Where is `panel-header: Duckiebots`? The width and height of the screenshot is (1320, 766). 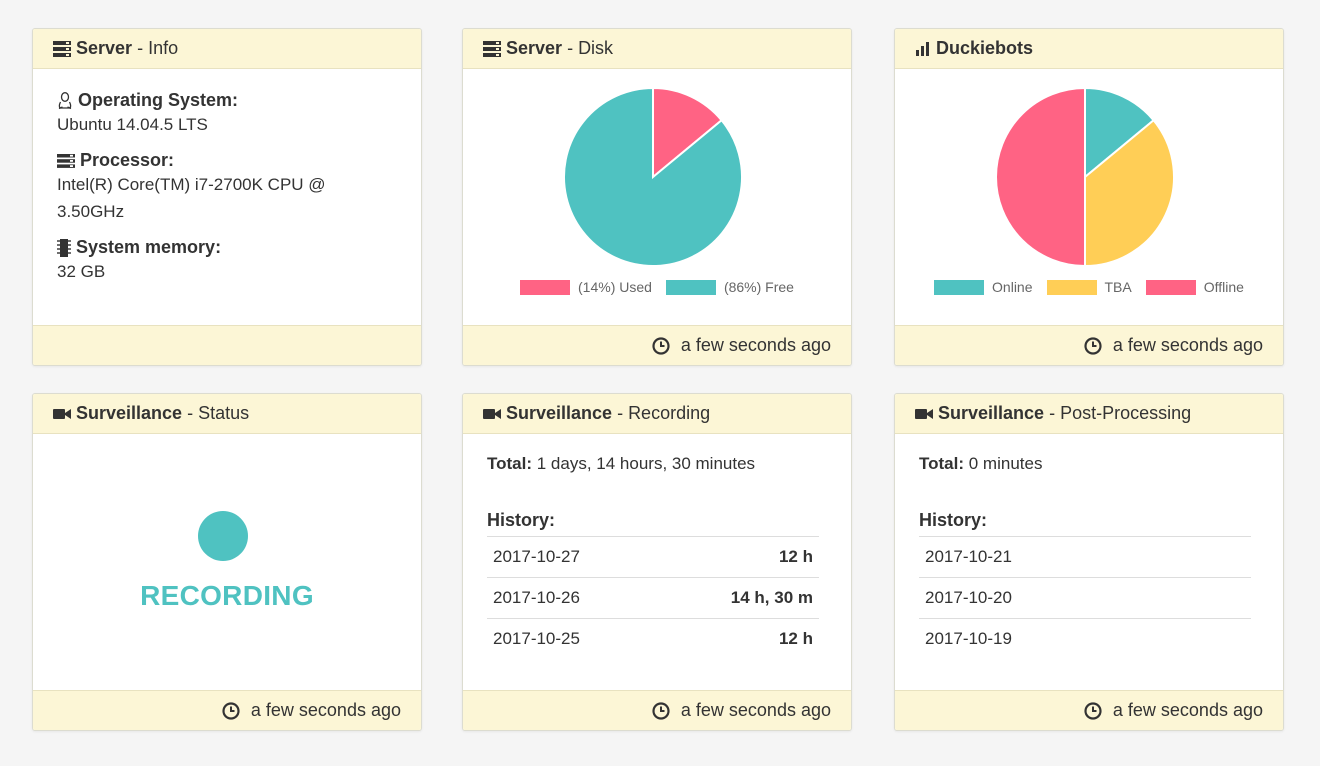
panel-header: Duckiebots is located at coordinates (1089, 49).